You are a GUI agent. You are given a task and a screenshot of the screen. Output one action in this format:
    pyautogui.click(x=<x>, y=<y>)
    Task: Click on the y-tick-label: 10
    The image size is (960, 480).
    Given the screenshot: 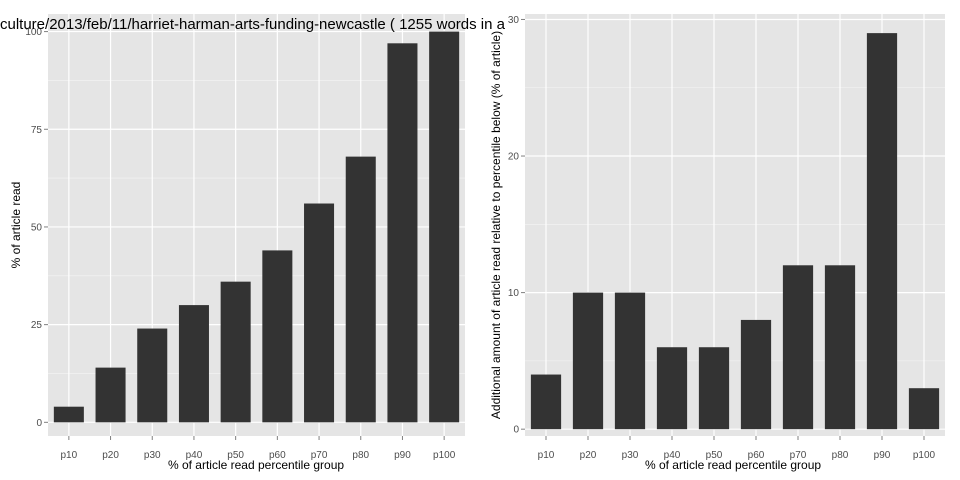 What is the action you would take?
    pyautogui.click(x=514, y=293)
    